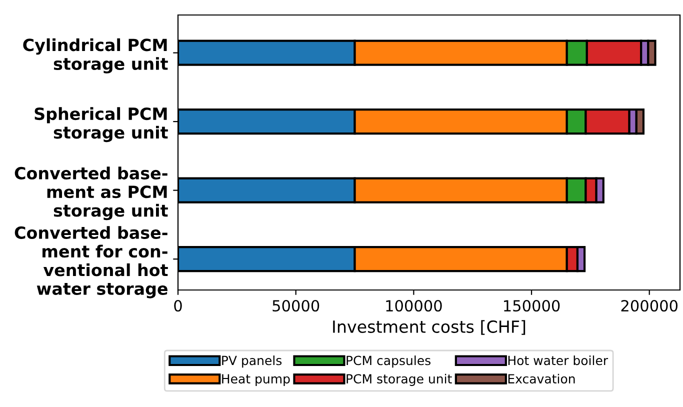  Describe the element at coordinates (178, 306) in the screenshot. I see `x-tick-label: 0` at that location.